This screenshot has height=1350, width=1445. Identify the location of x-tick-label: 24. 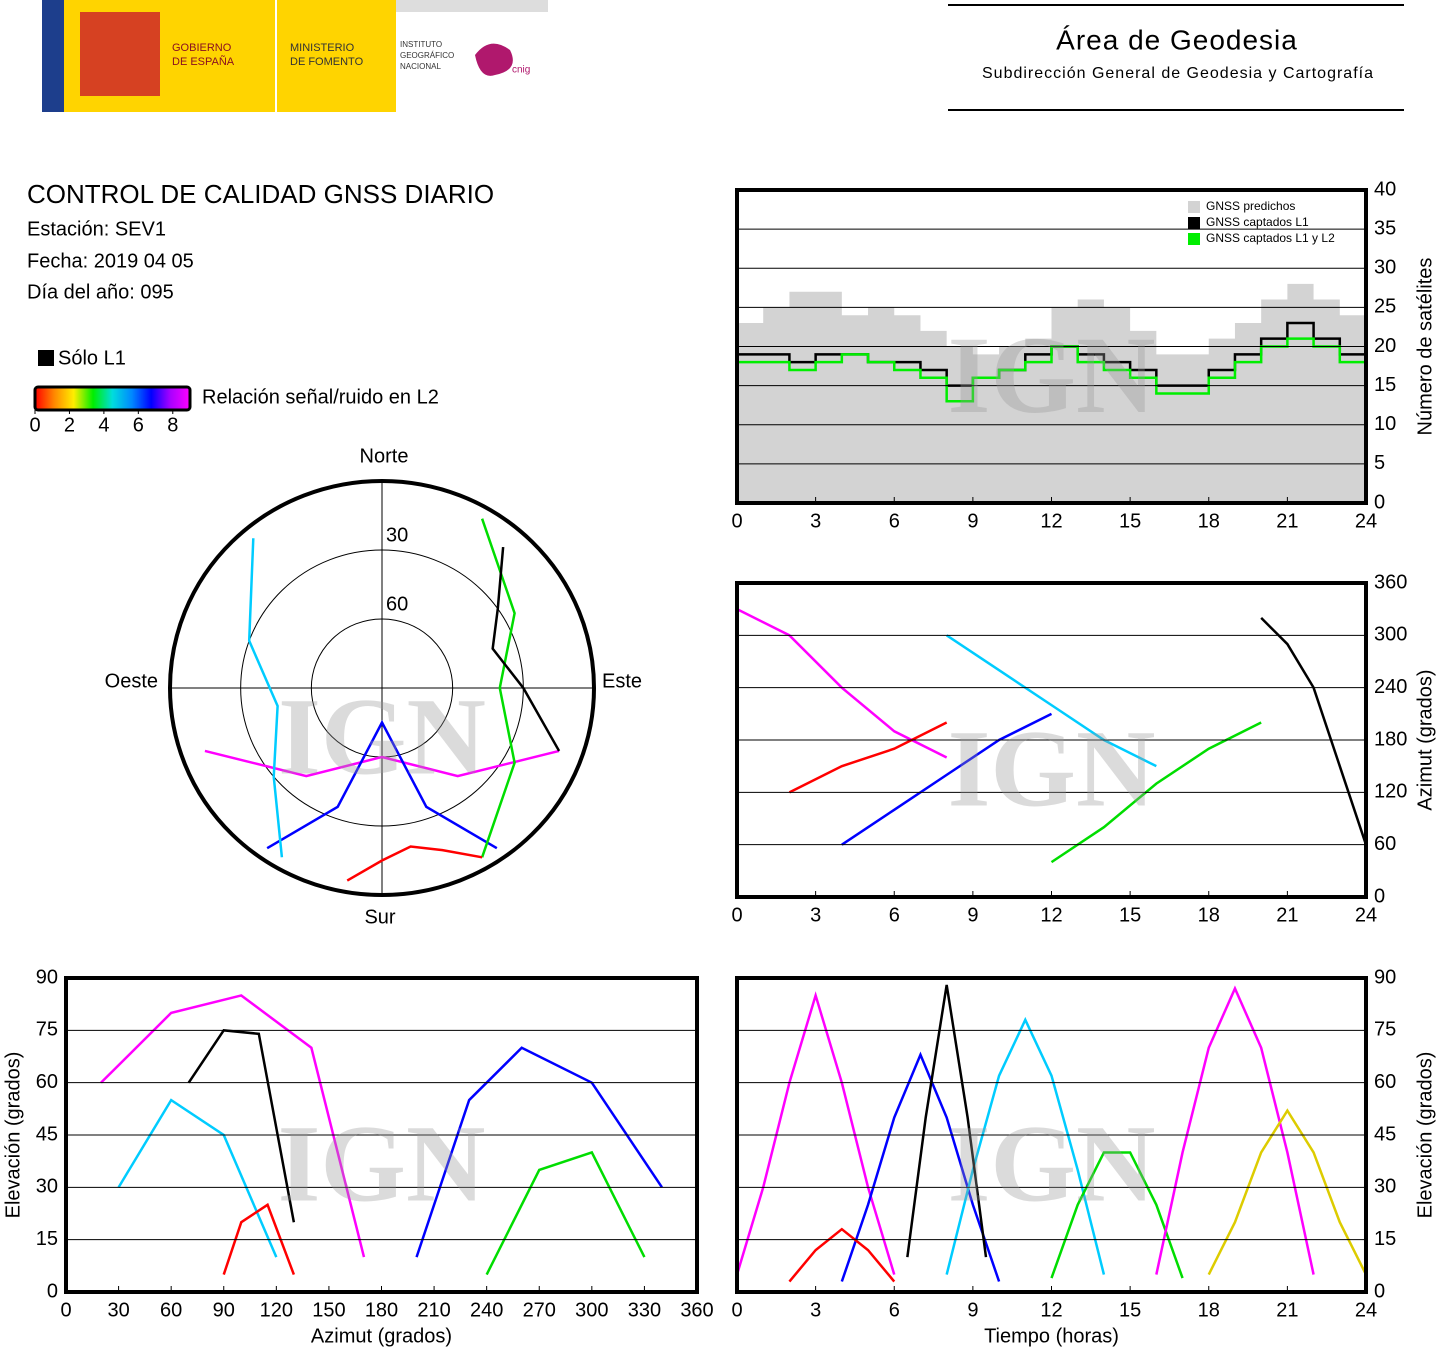
(1366, 915).